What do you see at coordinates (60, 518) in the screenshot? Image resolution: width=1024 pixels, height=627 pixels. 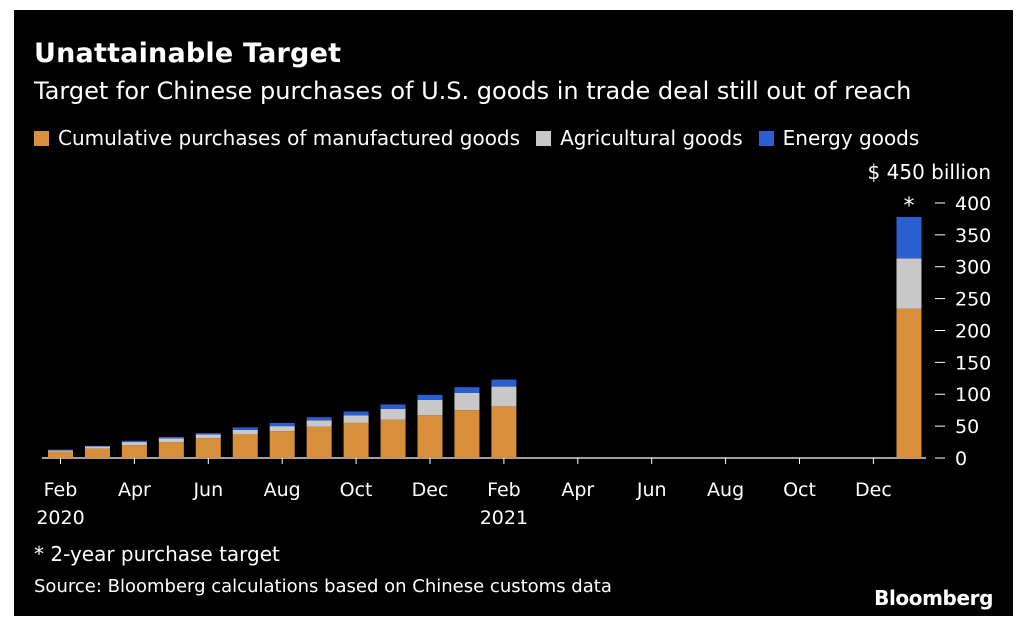 I see `x-year-label: 2020` at bounding box center [60, 518].